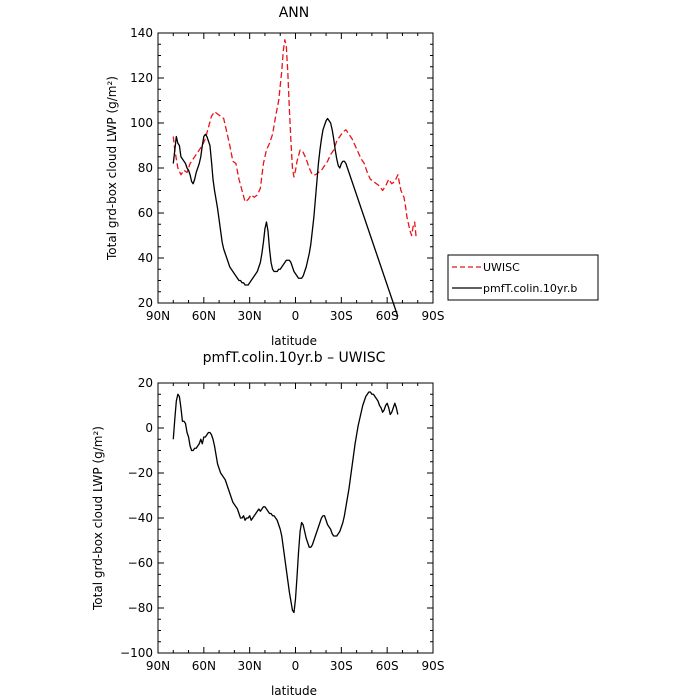 This screenshot has width=700, height=700. Describe the element at coordinates (98, 518) in the screenshot. I see `bottom-y-axis-label: Total grd-box cloud LWP (g/m²)` at that location.